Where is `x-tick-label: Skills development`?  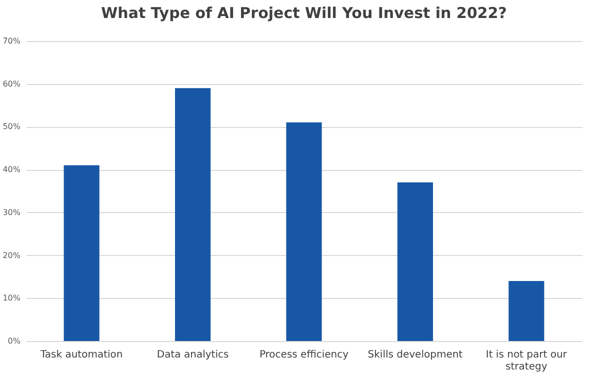
x-tick-label: Skills development is located at coordinates (415, 355).